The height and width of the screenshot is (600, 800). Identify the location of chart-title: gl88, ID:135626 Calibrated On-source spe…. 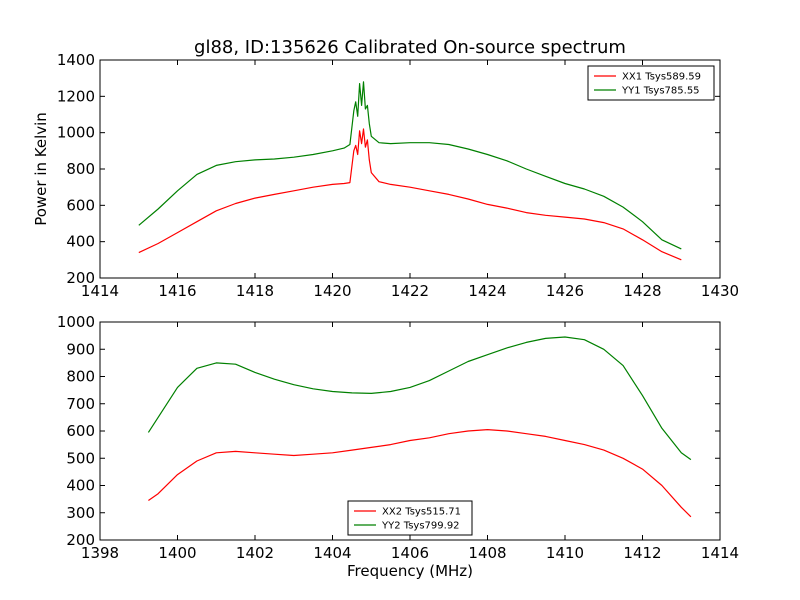
(410, 47).